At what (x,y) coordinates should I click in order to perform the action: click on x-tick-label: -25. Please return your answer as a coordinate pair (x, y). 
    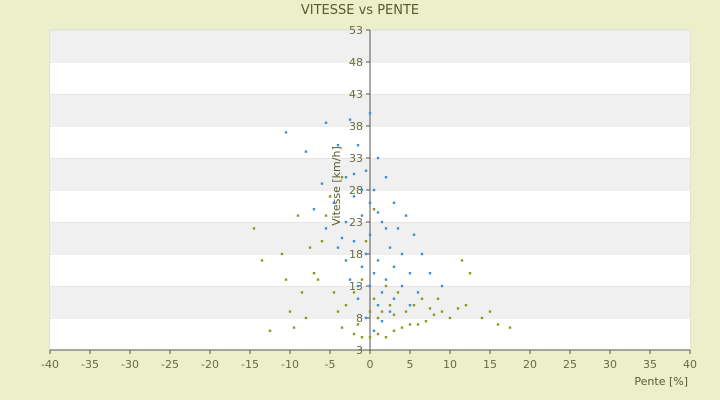
    Looking at the image, I should click on (170, 364).